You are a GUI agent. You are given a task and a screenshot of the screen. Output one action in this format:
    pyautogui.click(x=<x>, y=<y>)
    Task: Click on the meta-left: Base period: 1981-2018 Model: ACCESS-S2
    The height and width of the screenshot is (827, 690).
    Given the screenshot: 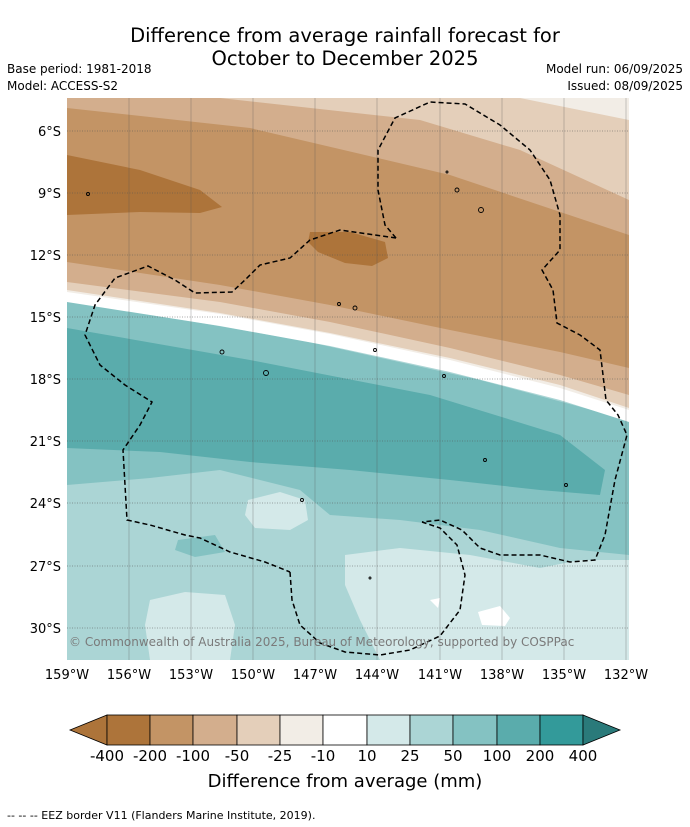 What is the action you would take?
    pyautogui.click(x=79, y=78)
    